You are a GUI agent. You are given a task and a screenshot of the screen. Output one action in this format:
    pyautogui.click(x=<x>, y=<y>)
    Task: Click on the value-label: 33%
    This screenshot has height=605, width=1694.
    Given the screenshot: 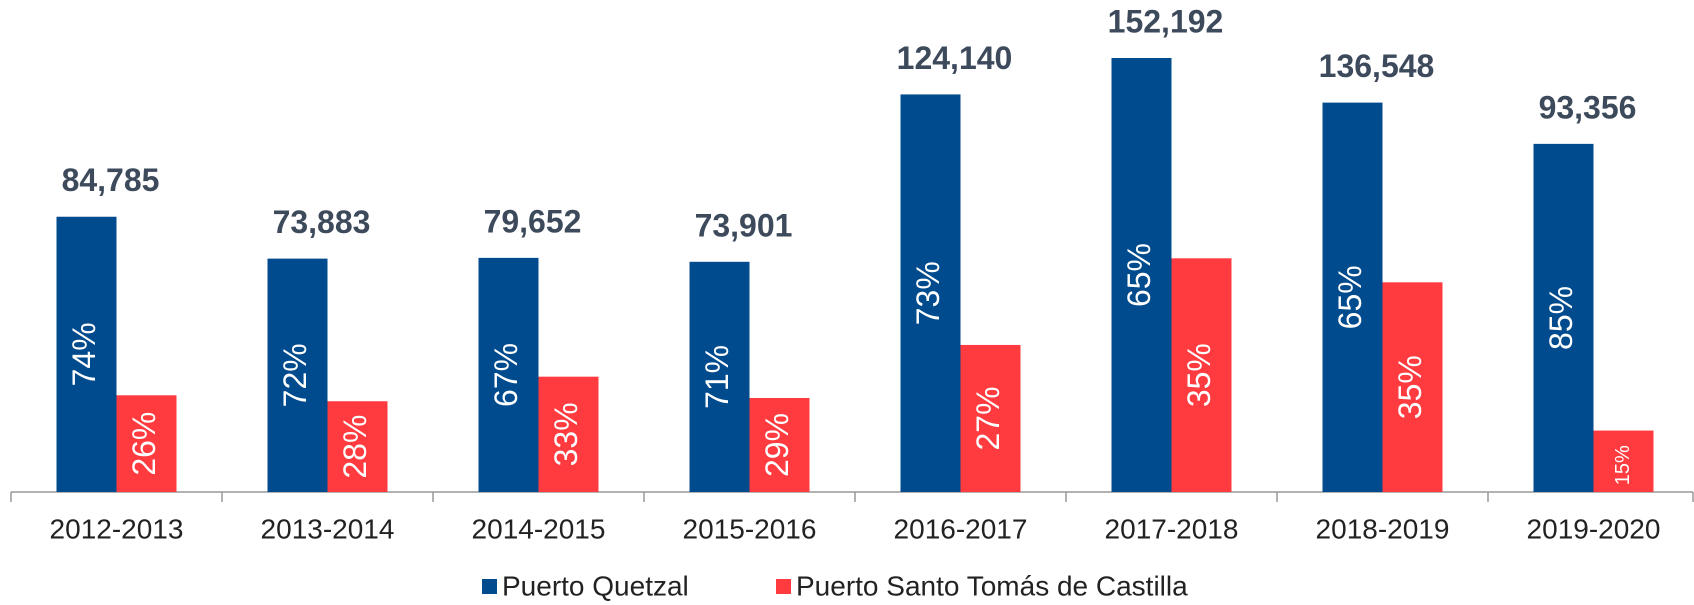 What is the action you would take?
    pyautogui.click(x=566, y=434)
    